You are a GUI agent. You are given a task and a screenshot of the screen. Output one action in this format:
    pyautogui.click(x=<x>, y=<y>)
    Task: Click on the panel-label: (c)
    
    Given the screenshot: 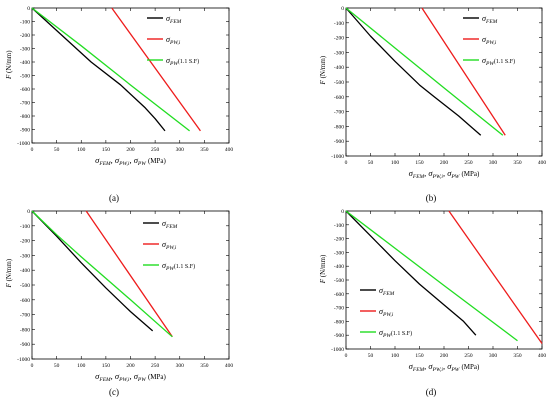 What is the action you would take?
    pyautogui.click(x=114, y=392)
    